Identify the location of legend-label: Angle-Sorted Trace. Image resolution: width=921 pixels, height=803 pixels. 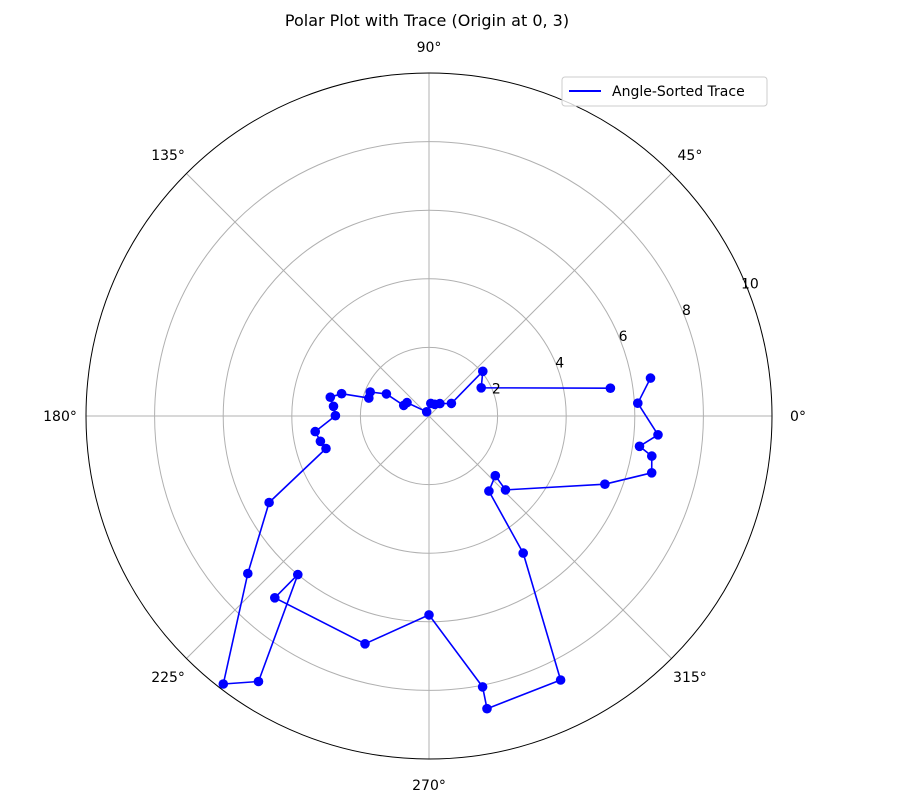
(678, 92).